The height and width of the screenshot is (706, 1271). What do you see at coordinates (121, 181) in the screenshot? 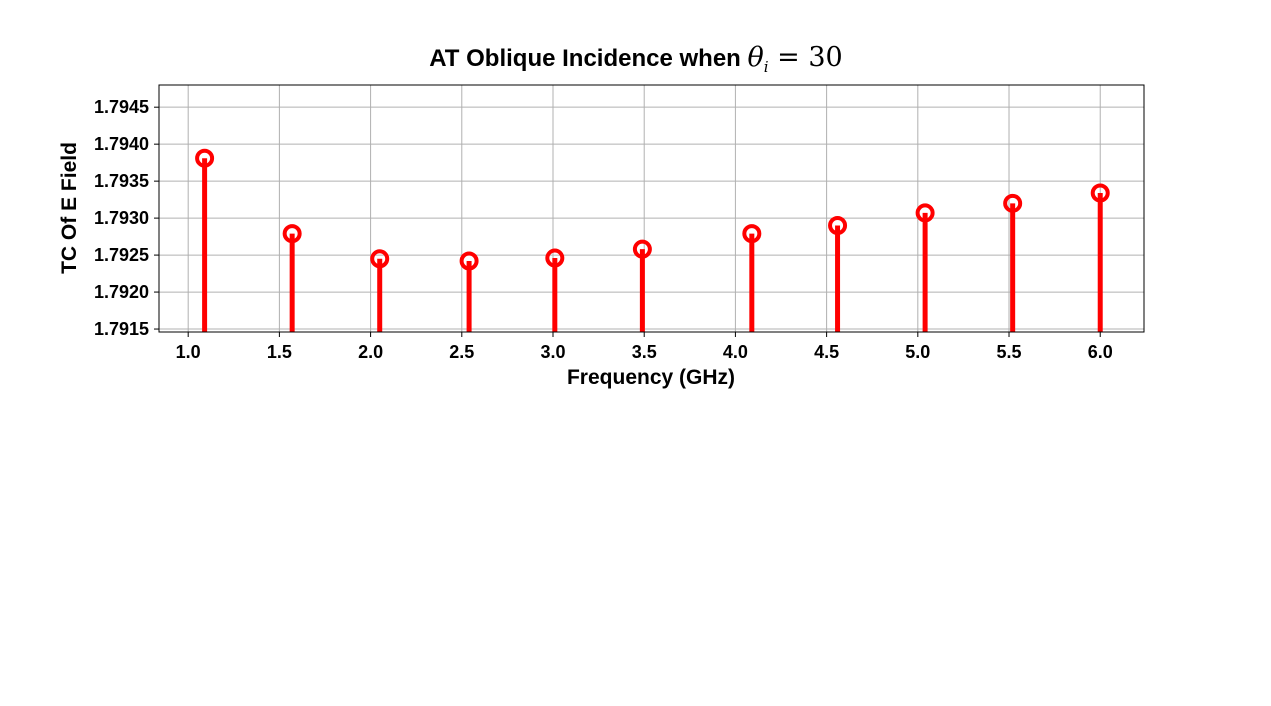
I see `y-tick-label-4: 1.7935` at bounding box center [121, 181].